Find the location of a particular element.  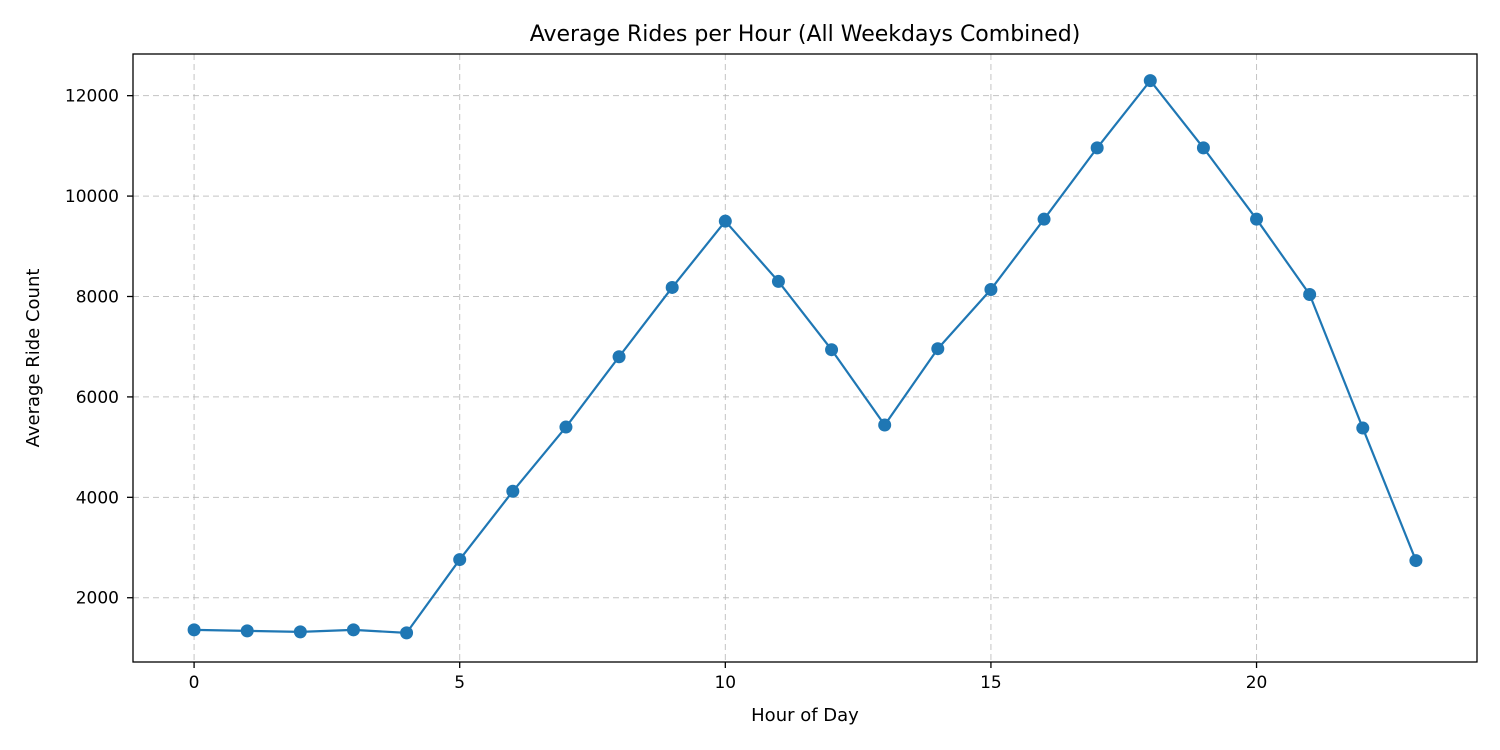

x-axis-label: Hour of Day is located at coordinates (805, 715).